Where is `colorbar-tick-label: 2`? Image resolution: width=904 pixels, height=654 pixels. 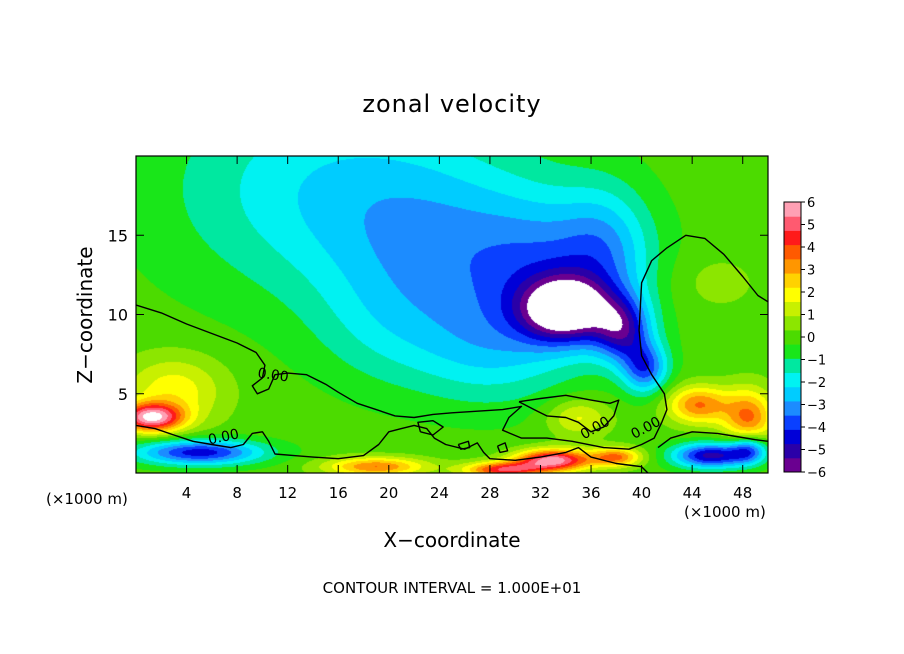
colorbar-tick-label: 2 is located at coordinates (811, 293).